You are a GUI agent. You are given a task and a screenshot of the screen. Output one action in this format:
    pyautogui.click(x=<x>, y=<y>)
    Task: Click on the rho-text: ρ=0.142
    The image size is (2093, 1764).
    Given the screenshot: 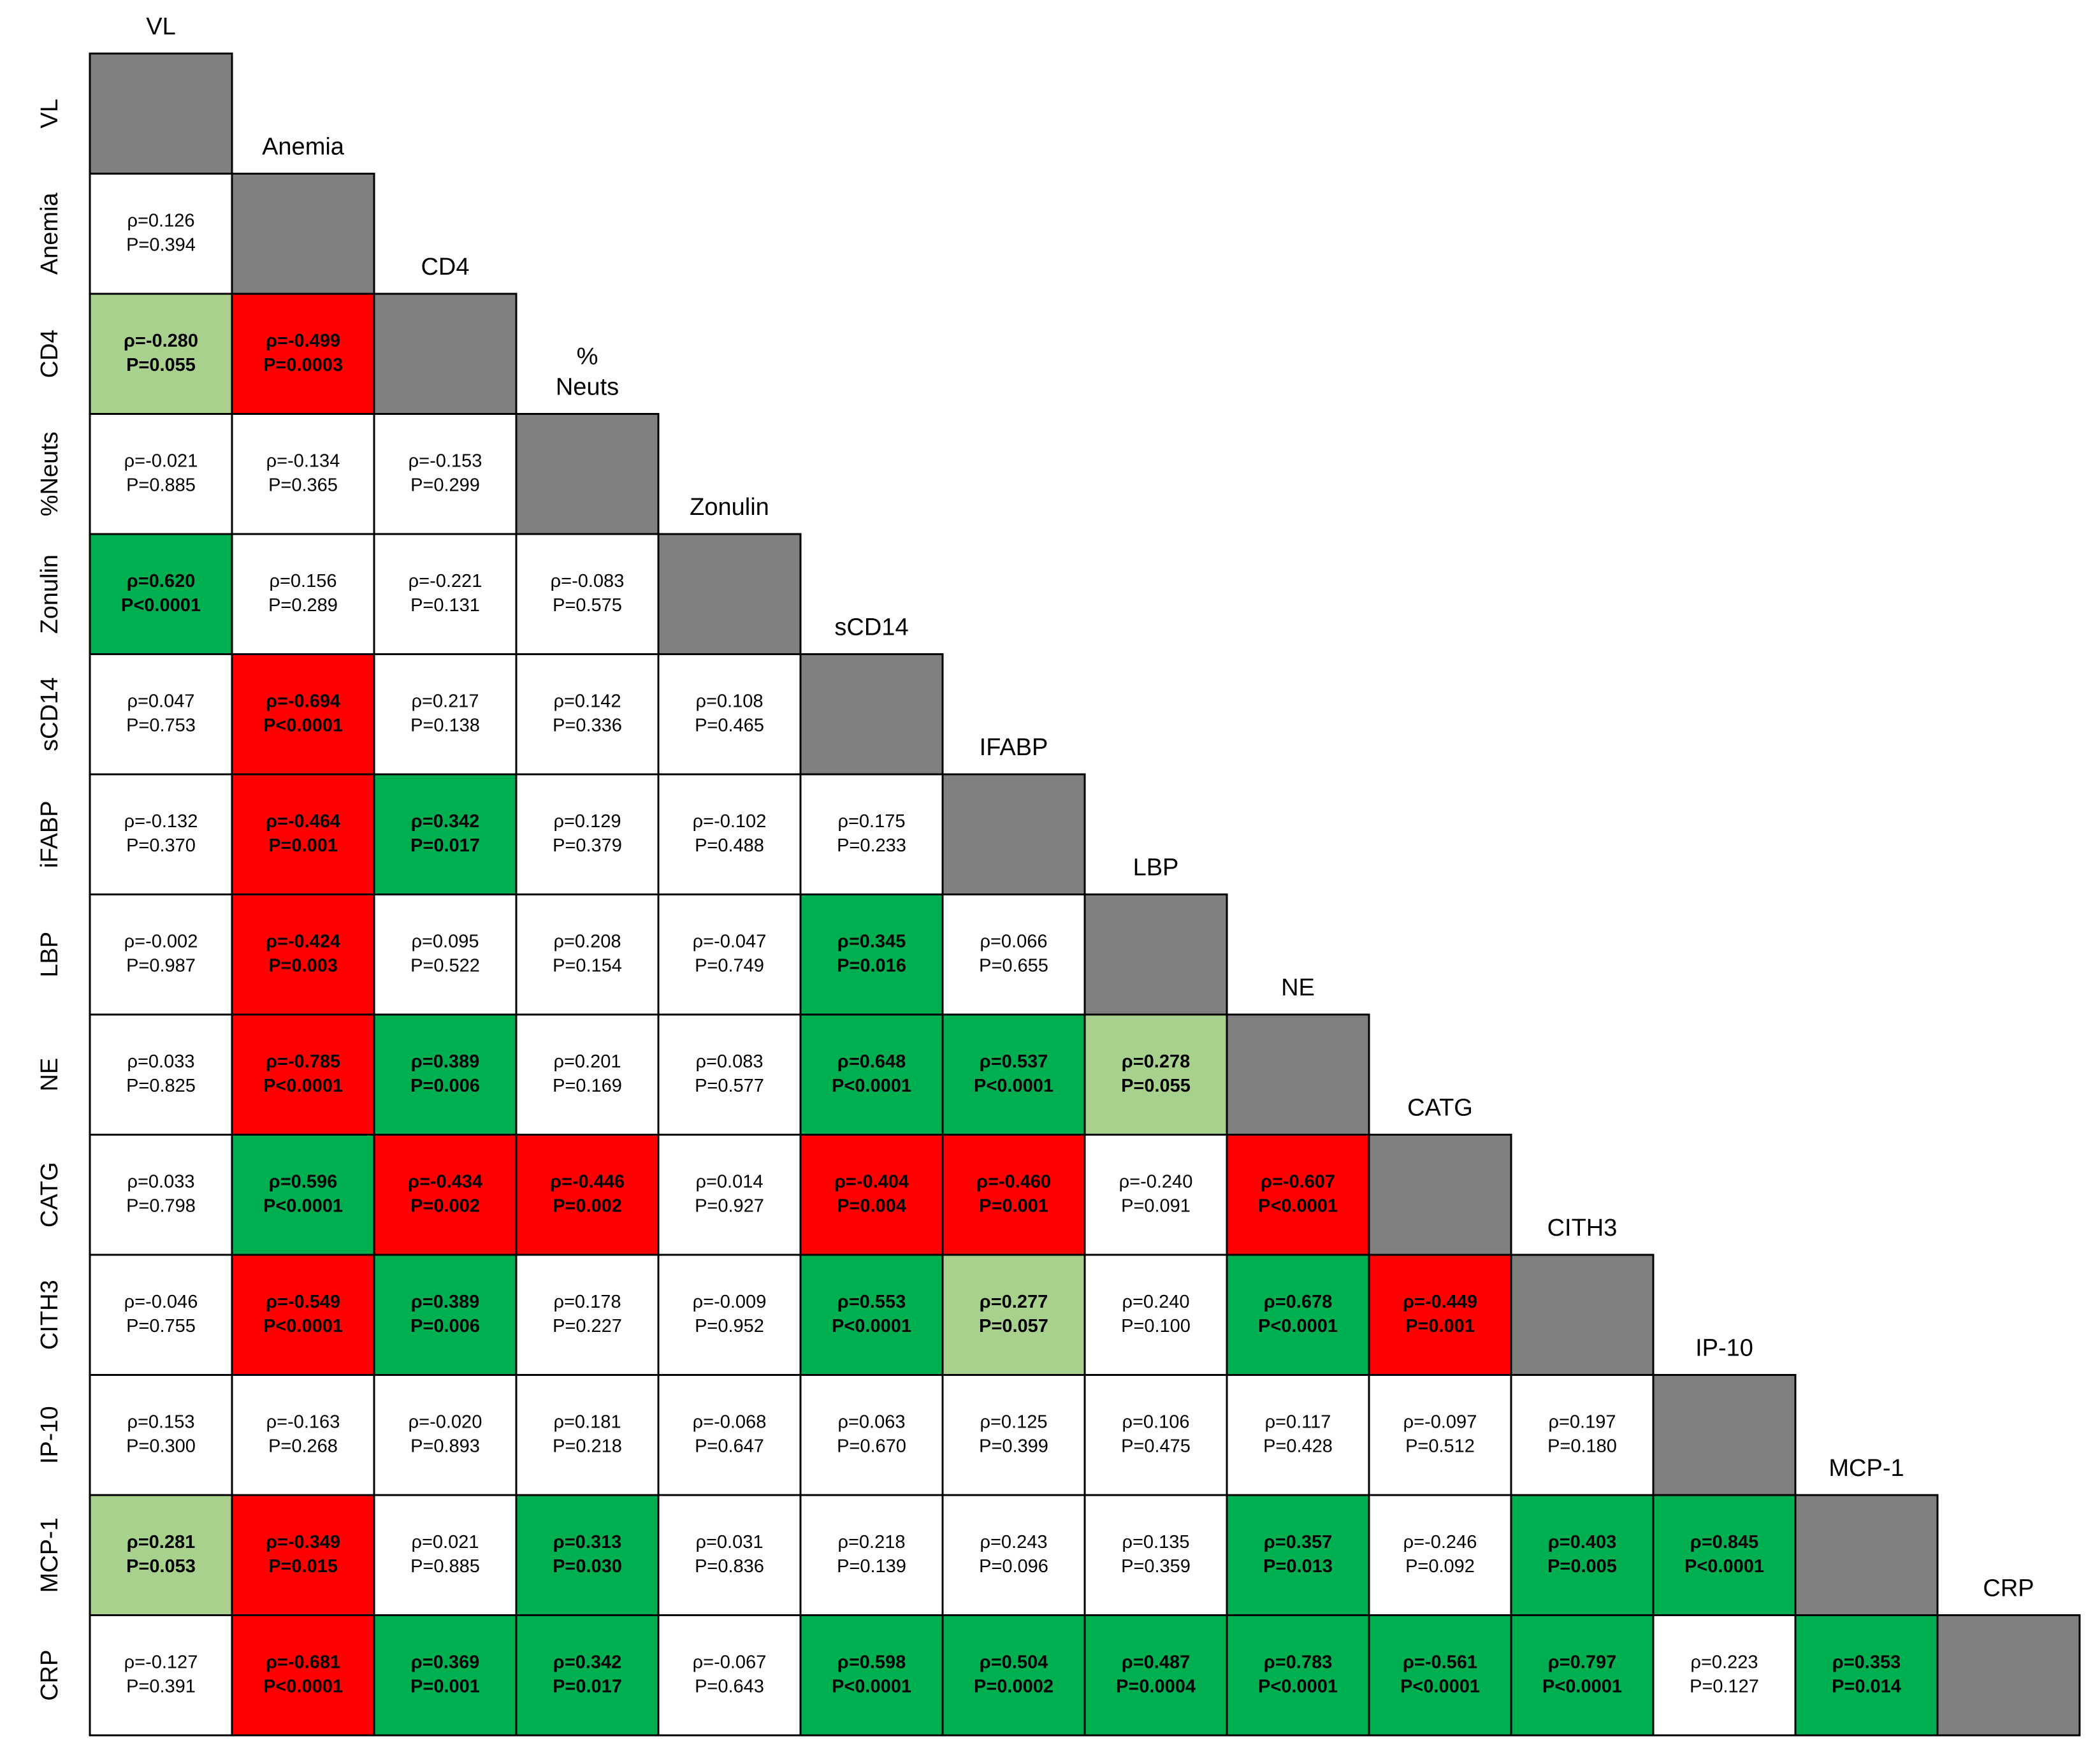 What is the action you would take?
    pyautogui.click(x=587, y=701)
    